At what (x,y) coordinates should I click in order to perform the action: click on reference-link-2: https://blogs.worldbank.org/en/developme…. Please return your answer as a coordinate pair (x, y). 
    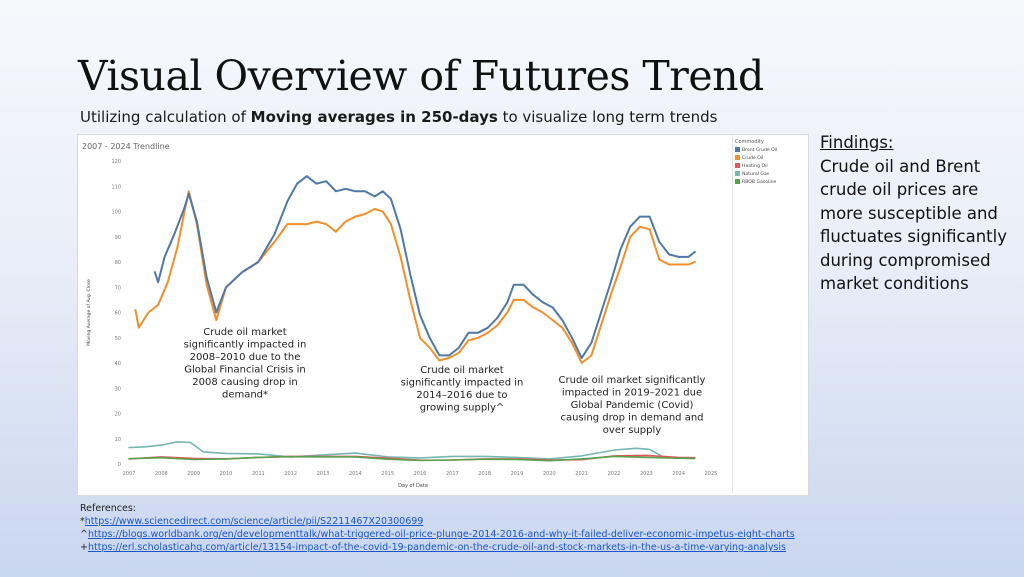
    Looking at the image, I should click on (441, 534).